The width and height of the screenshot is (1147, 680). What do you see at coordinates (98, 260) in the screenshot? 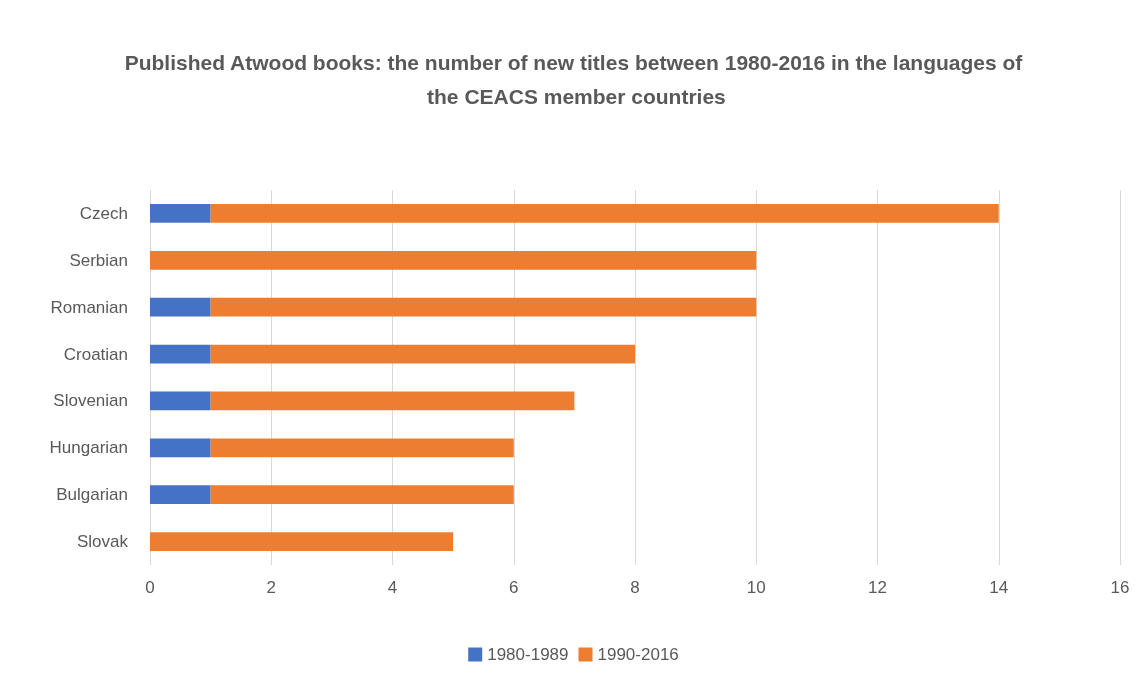
I see `y-tick-label: Serbian` at bounding box center [98, 260].